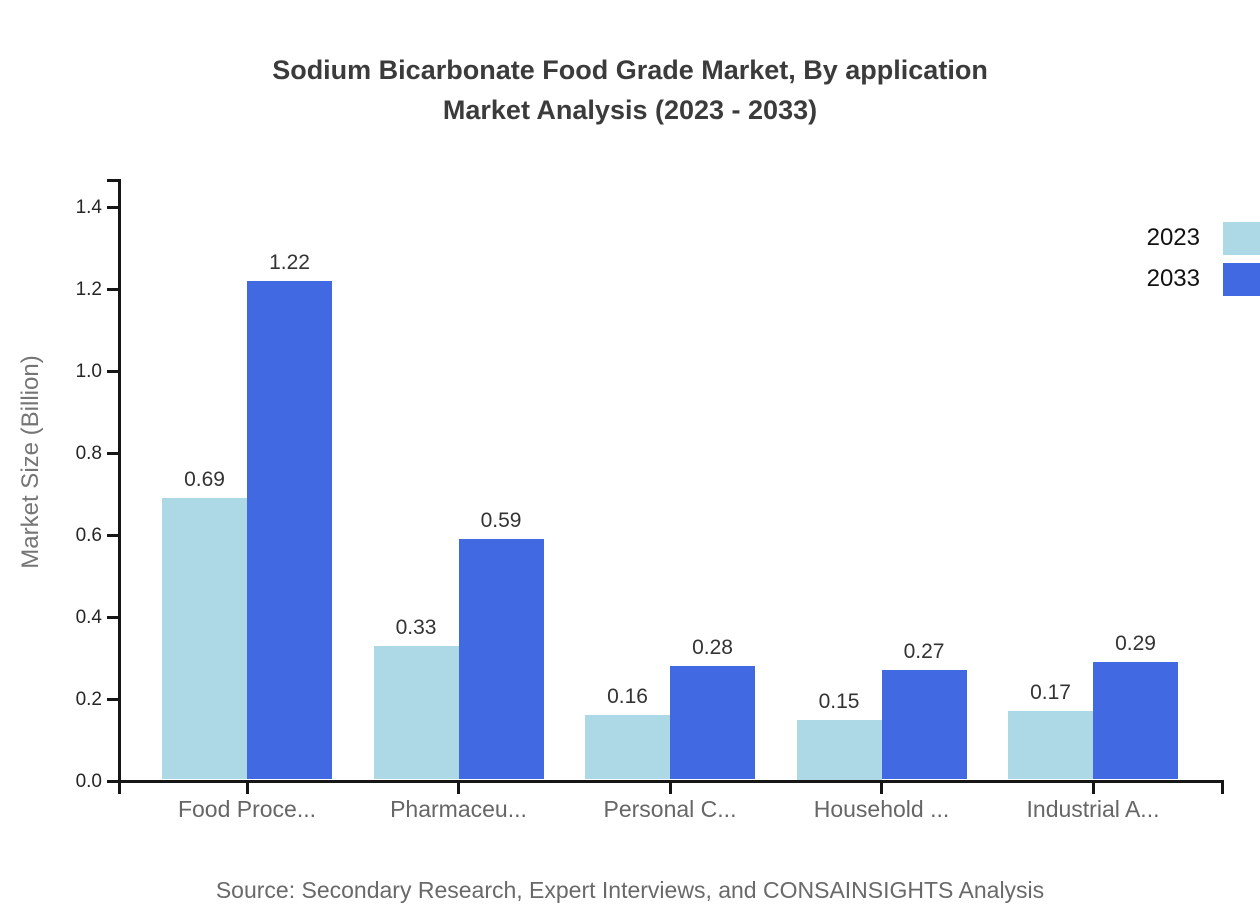 This screenshot has height=920, width=1260. What do you see at coordinates (88, 453) in the screenshot?
I see `y-tick-label: 0.8` at bounding box center [88, 453].